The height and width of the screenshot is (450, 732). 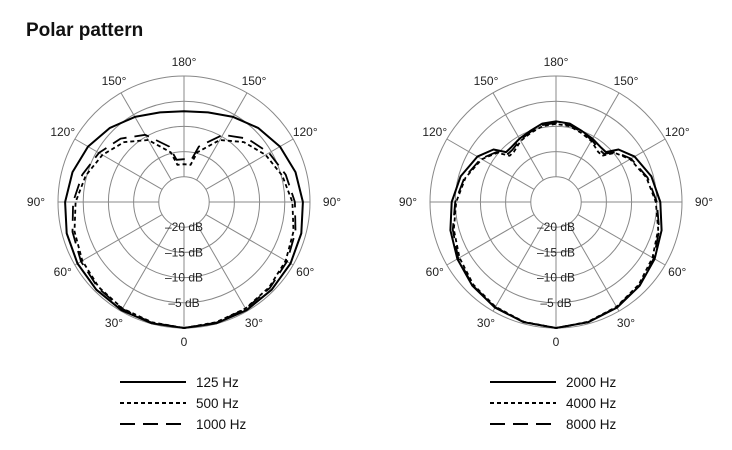 I want to click on series-line-500hz, so click(x=184, y=234).